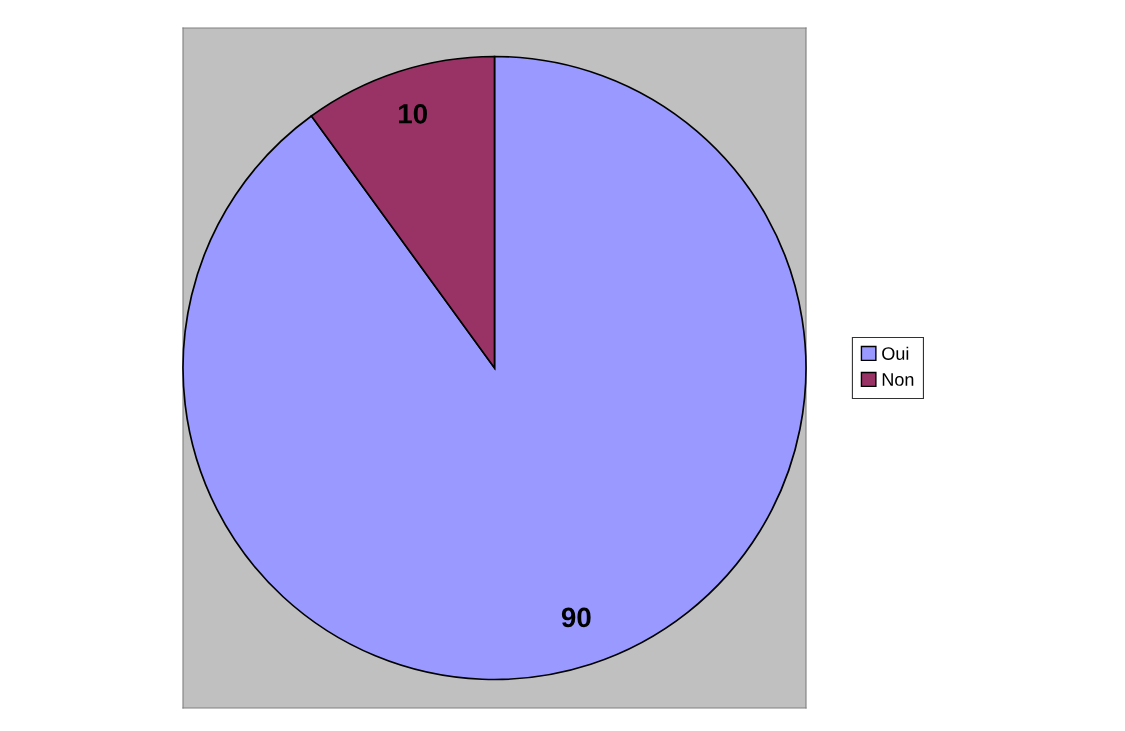 This screenshot has height=731, width=1125. What do you see at coordinates (895, 353) in the screenshot?
I see `legend-label: Oui` at bounding box center [895, 353].